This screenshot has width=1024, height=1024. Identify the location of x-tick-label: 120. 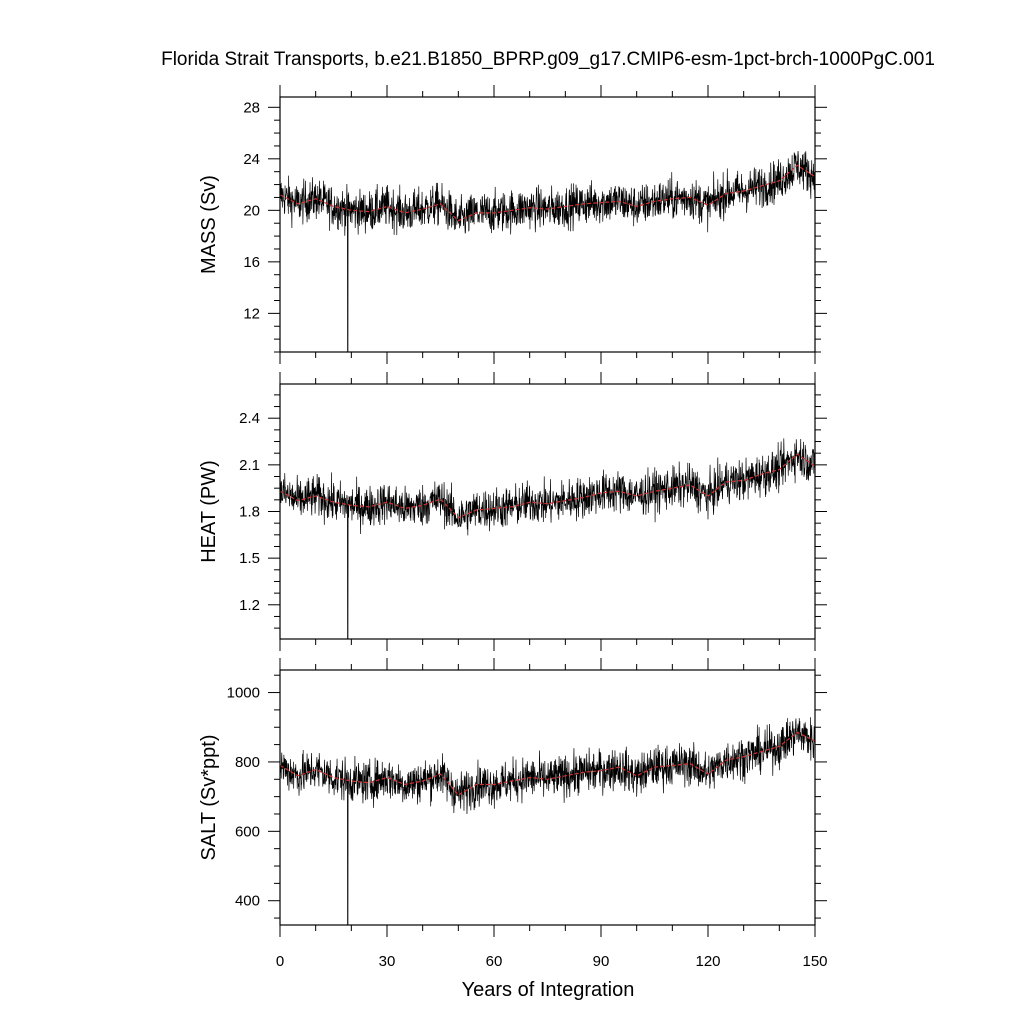
(707, 961).